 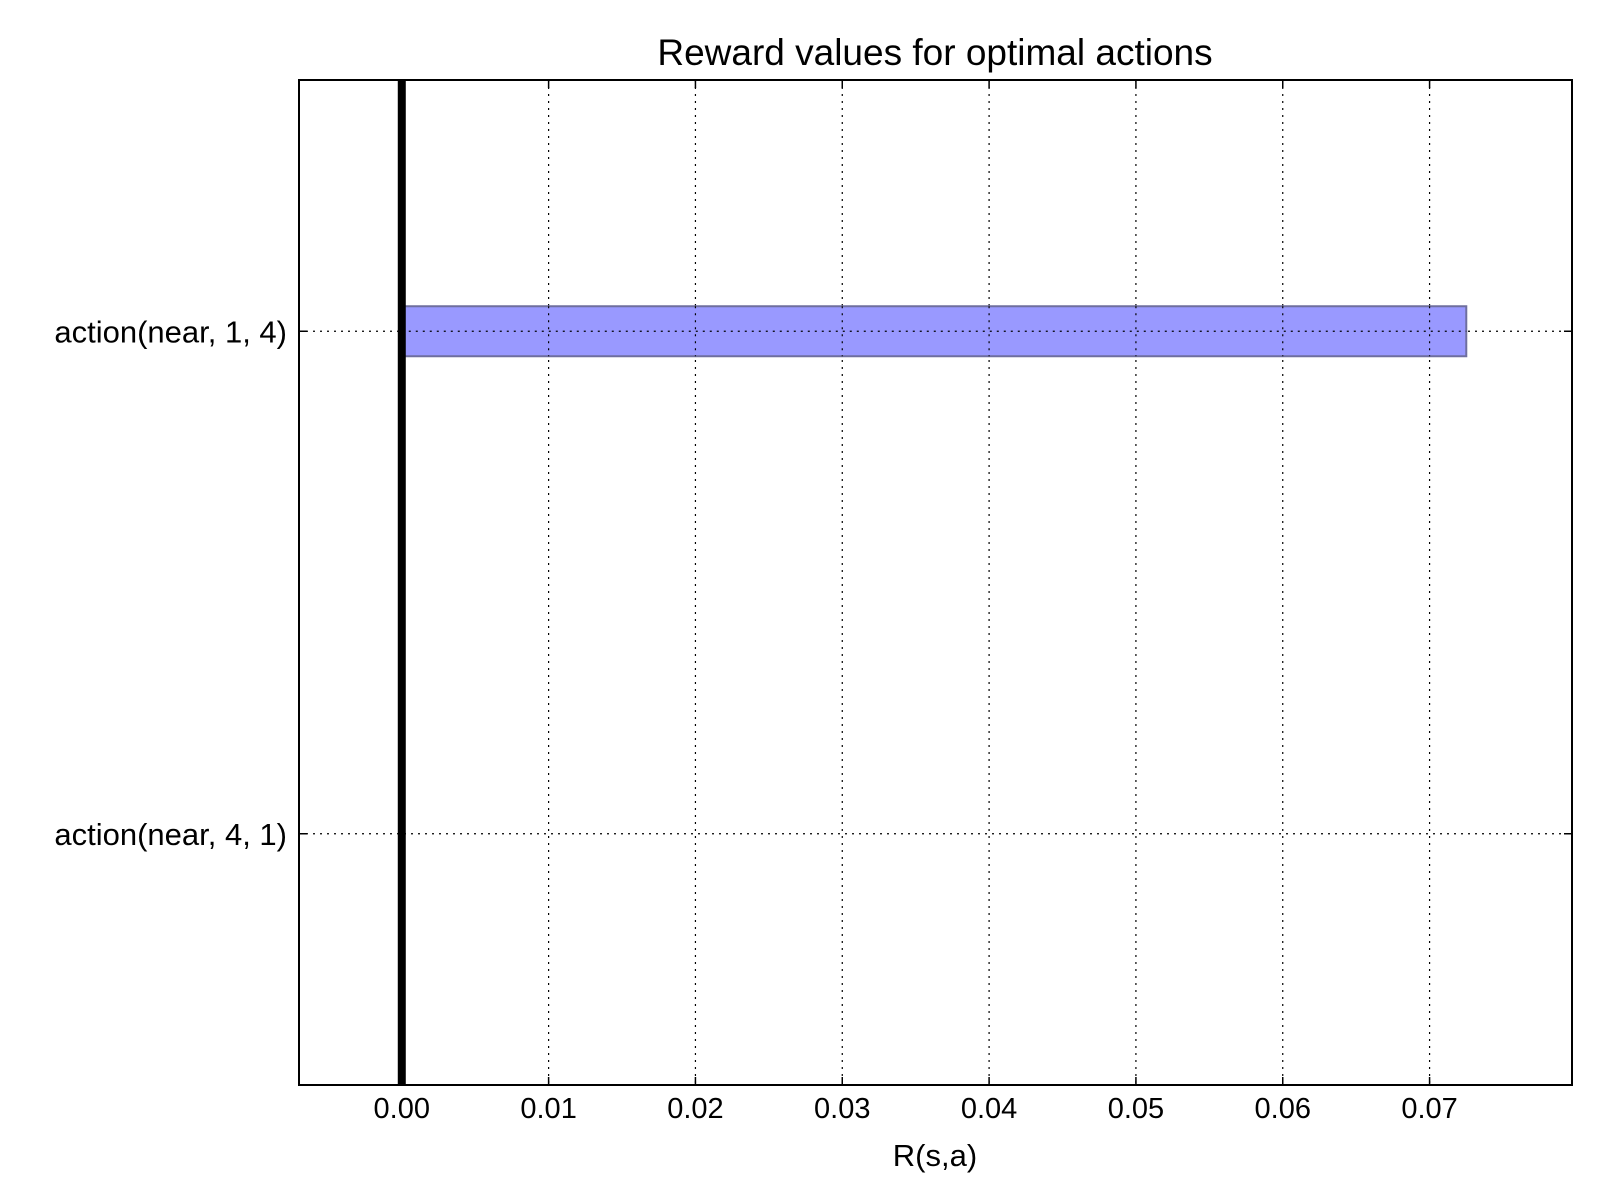 What do you see at coordinates (695, 1109) in the screenshot?
I see `x-tick-label-2: 0.02` at bounding box center [695, 1109].